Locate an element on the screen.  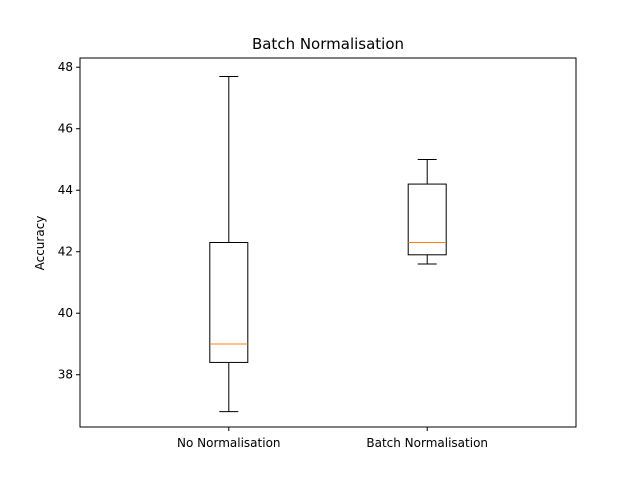
x-tick-label: Batch Normalisation is located at coordinates (427, 443).